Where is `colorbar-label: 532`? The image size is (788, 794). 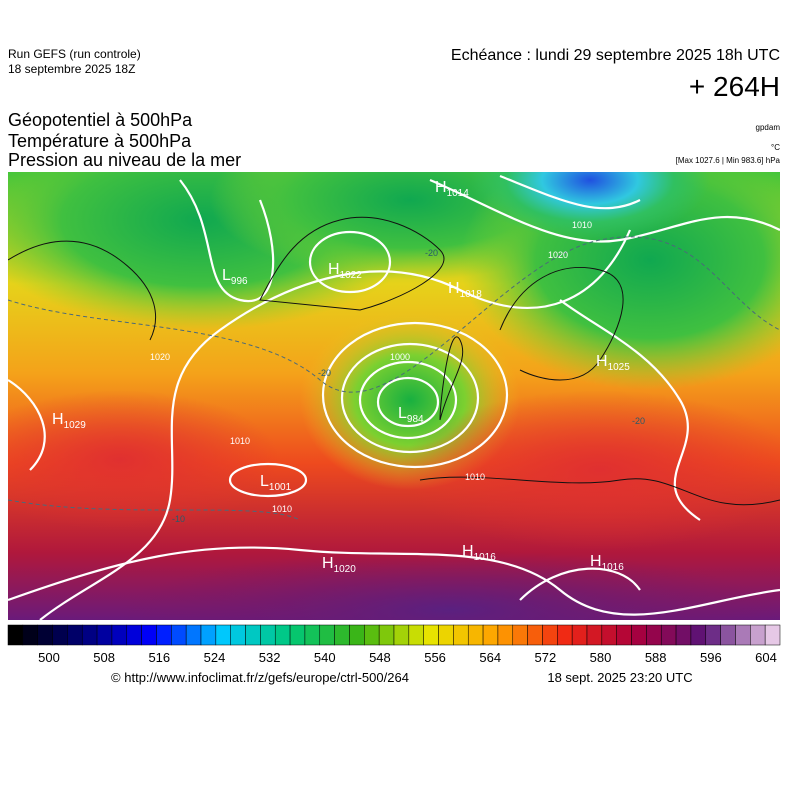
colorbar-label: 532 is located at coordinates (270, 657).